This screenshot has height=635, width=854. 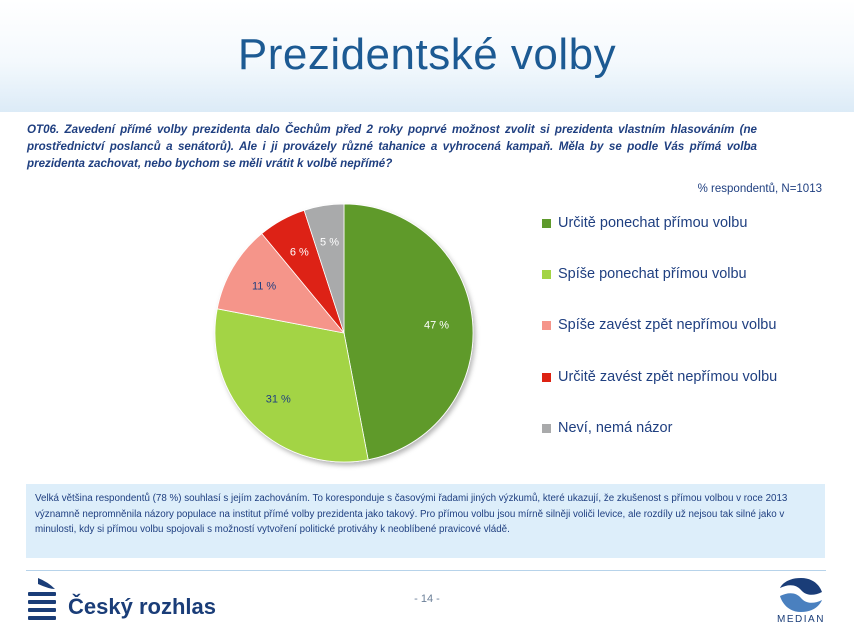 I want to click on legend-label: Spíše zavést zpět nepřímou volbu, so click(x=667, y=325).